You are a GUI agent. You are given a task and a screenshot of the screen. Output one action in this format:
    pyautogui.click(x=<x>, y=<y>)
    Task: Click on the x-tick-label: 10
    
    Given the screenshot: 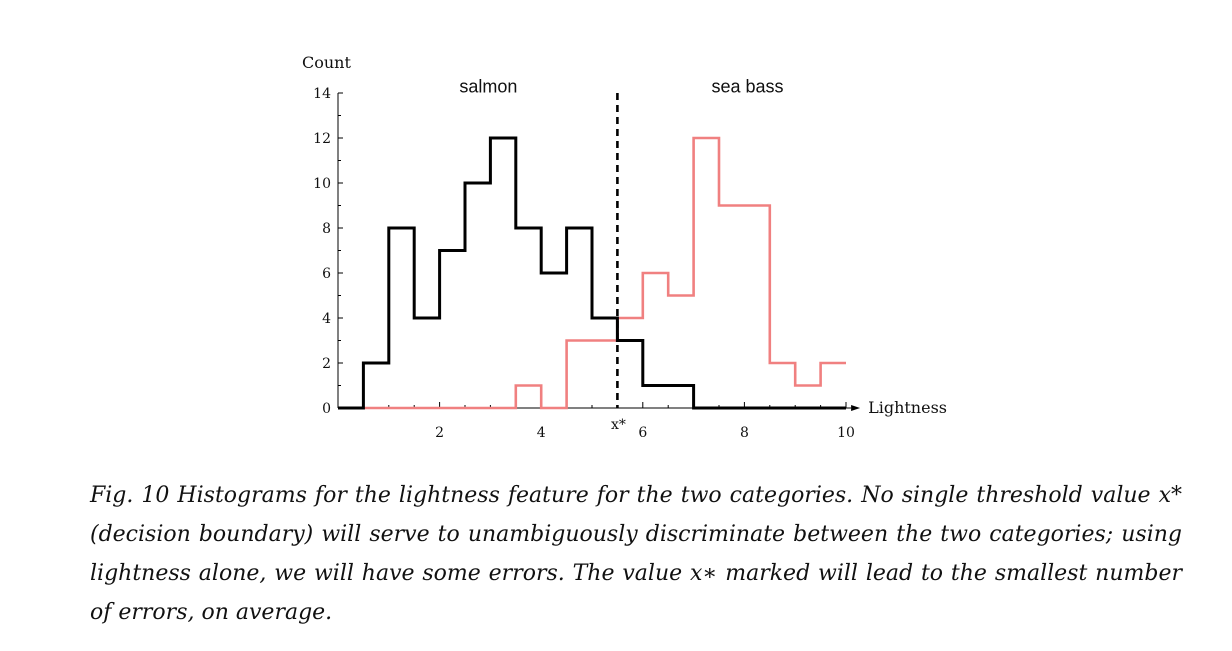 What is the action you would take?
    pyautogui.click(x=846, y=433)
    